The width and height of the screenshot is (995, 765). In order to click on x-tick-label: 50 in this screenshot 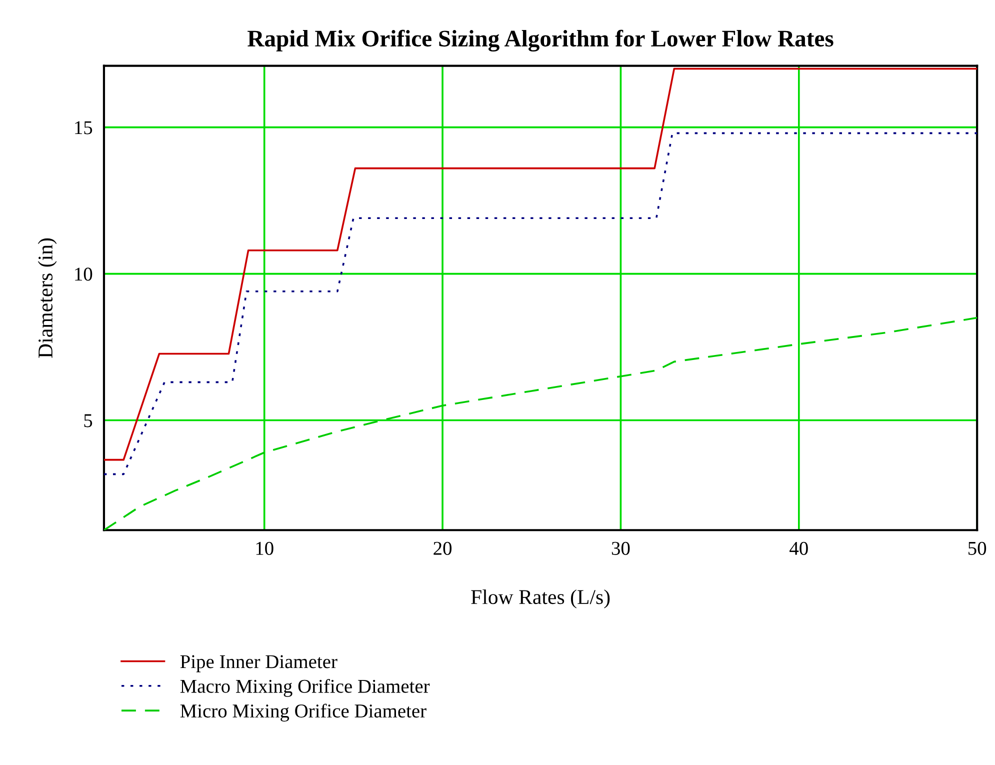, I will do `click(977, 548)`.